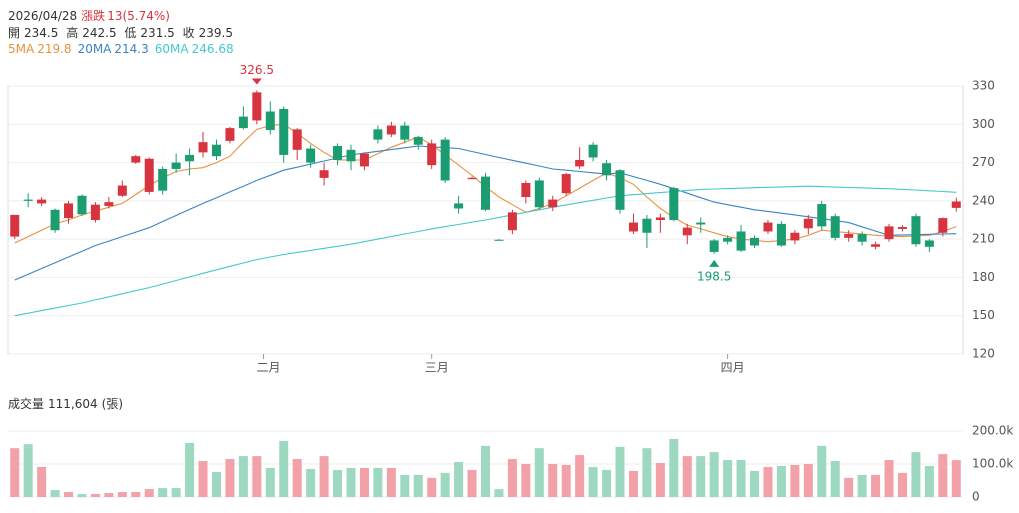 The width and height of the screenshot is (1019, 513). Describe the element at coordinates (54, 49) in the screenshot. I see `ma-value: 219.8` at that location.